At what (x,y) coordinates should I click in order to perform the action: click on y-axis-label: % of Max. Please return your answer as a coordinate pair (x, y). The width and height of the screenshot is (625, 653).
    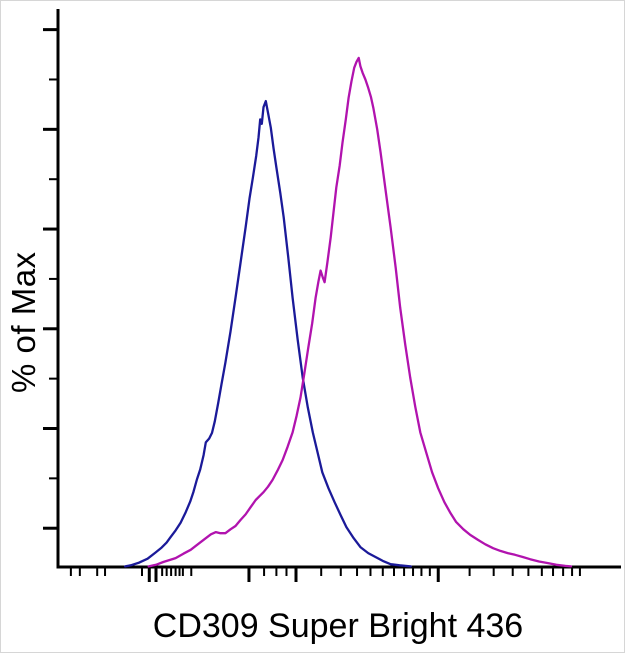
    Looking at the image, I should click on (23, 322).